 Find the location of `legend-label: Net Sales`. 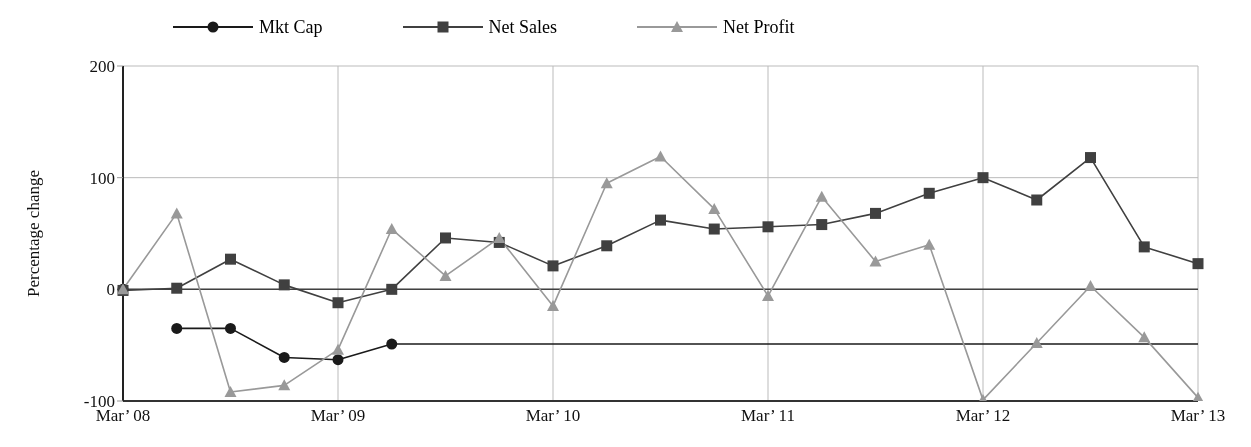

legend-label: Net Sales is located at coordinates (522, 27).